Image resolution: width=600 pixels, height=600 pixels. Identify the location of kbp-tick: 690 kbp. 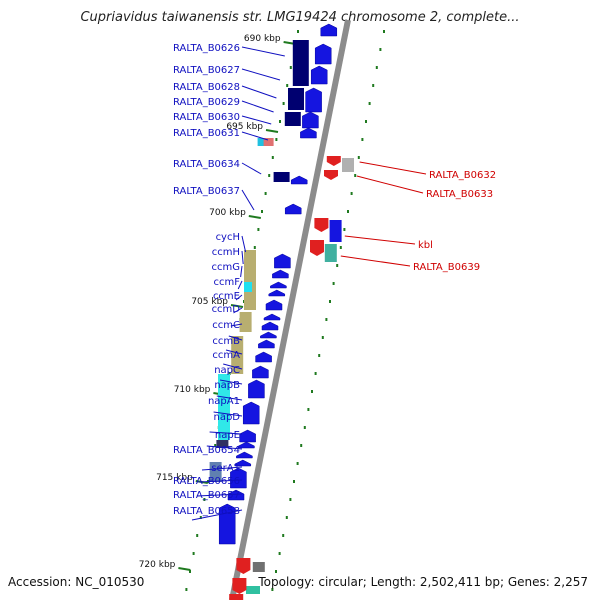
(270, 39).